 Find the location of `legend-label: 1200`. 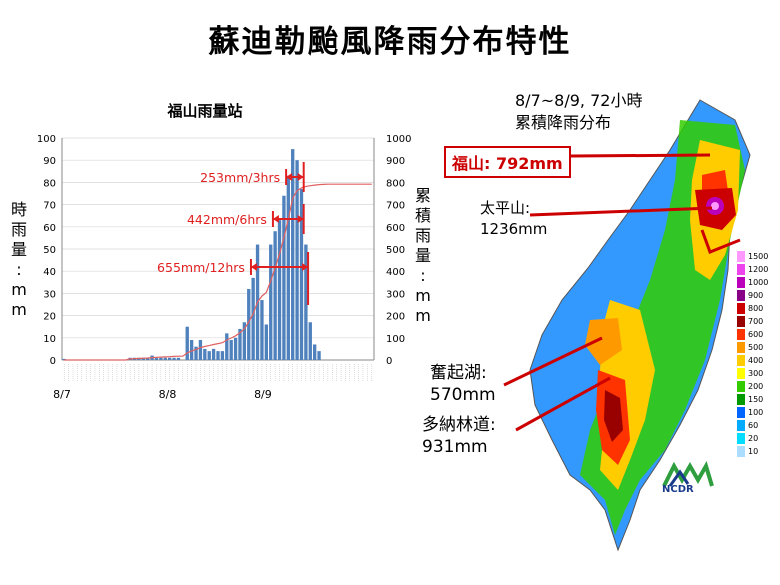

legend-label: 1200 is located at coordinates (758, 269).